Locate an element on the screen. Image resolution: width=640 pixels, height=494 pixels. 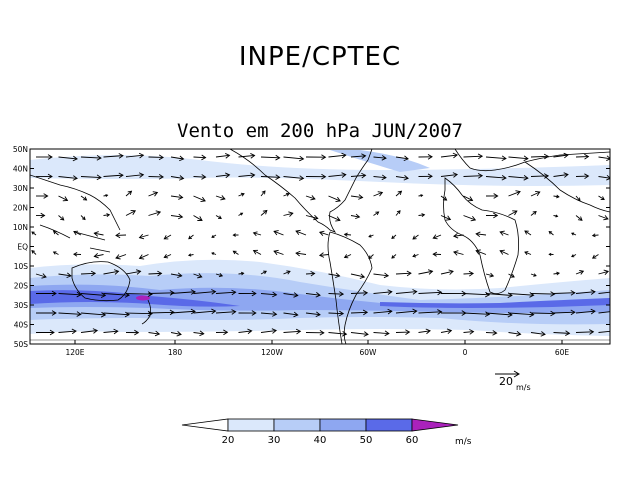
maritime-continent-outline is located at coordinates (75, 238).